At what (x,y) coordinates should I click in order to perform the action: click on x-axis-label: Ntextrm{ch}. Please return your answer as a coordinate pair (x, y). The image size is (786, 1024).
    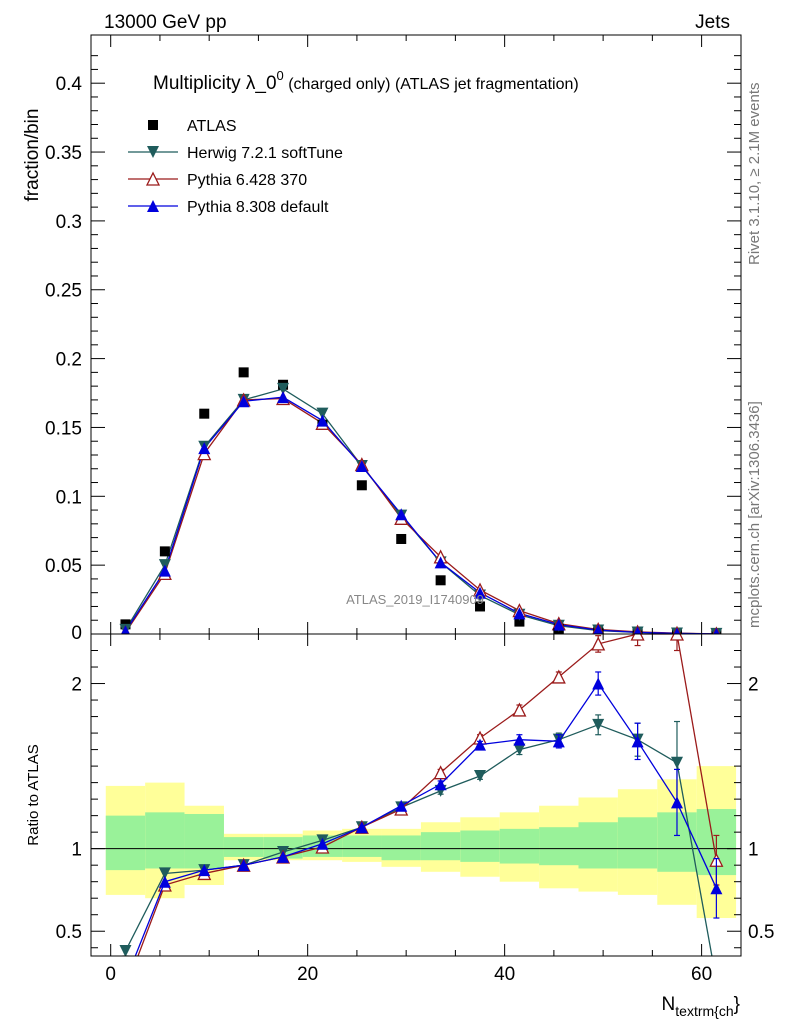
    Looking at the image, I should click on (701, 1006).